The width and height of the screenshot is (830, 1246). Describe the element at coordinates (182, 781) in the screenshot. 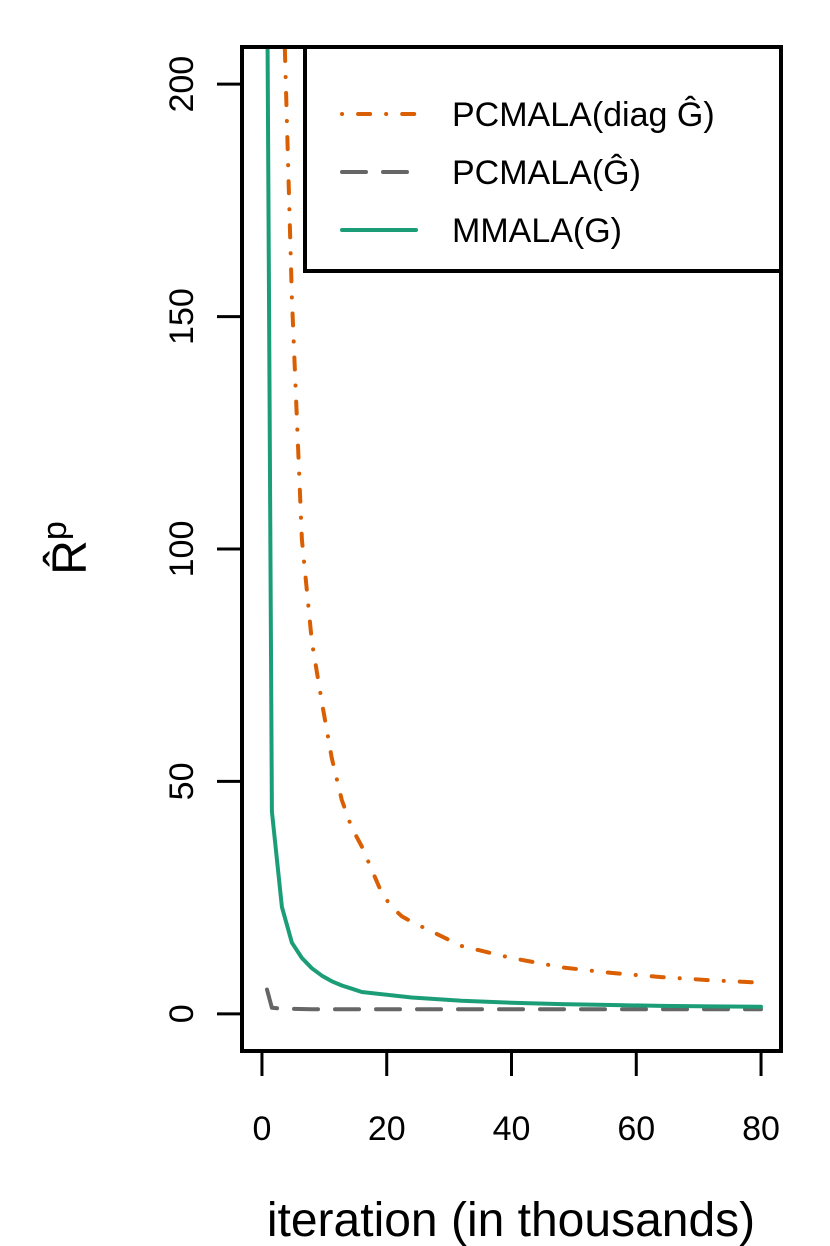

I see `y-tick-label: 50` at that location.